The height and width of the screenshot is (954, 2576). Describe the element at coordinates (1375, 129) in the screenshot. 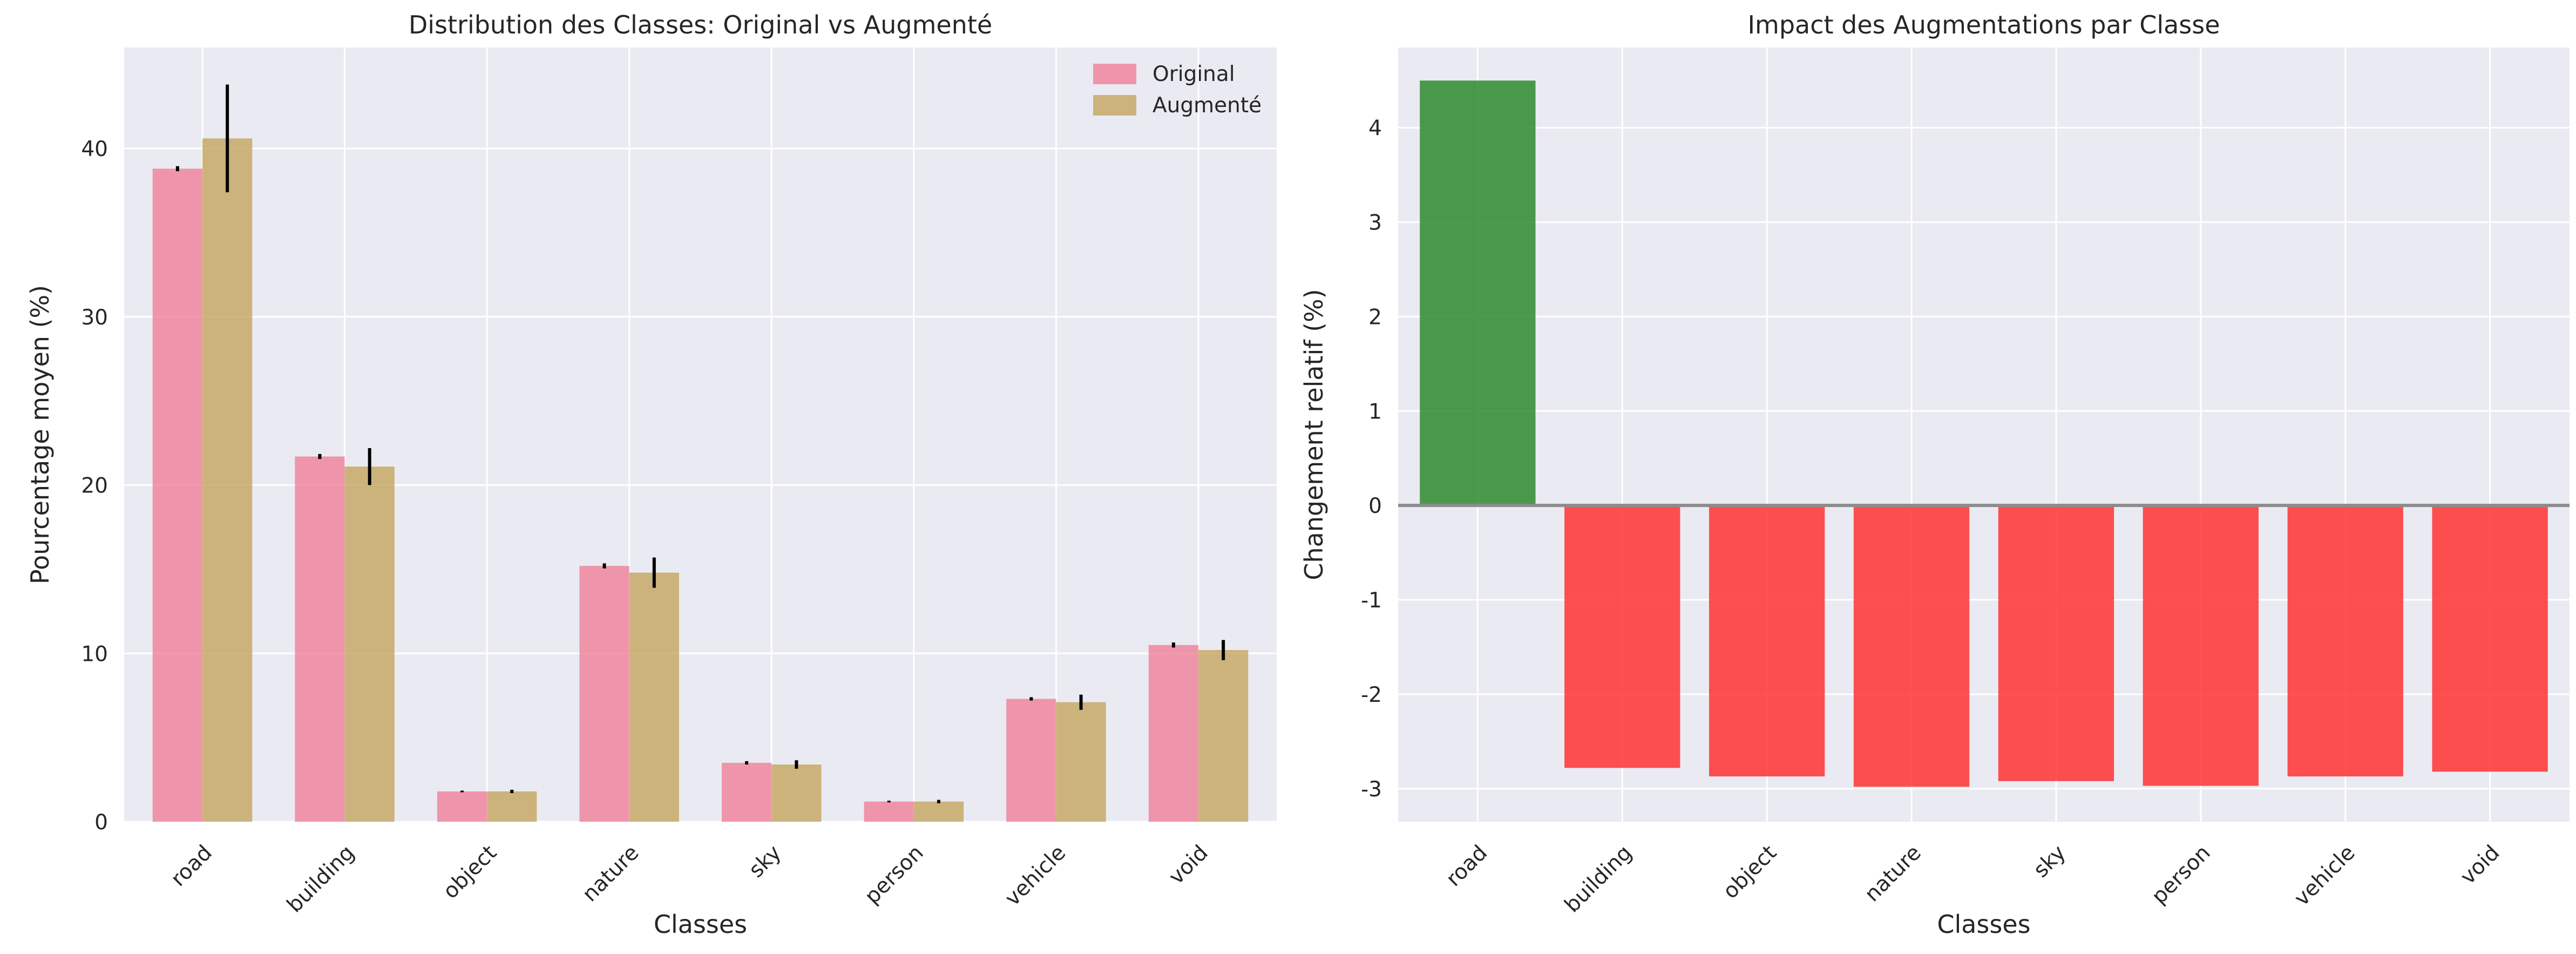

I see `y-tick-label: 4` at that location.